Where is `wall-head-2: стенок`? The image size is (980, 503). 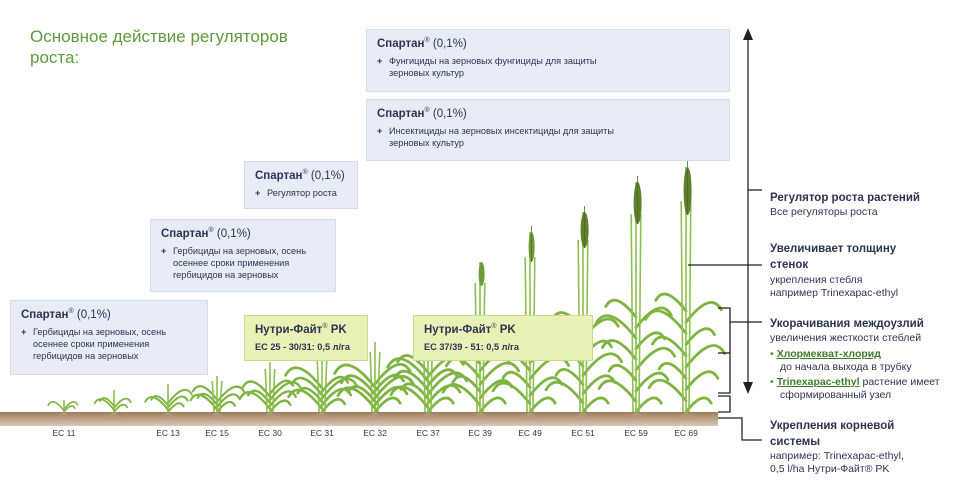
wall-head-2: стенок is located at coordinates (789, 265).